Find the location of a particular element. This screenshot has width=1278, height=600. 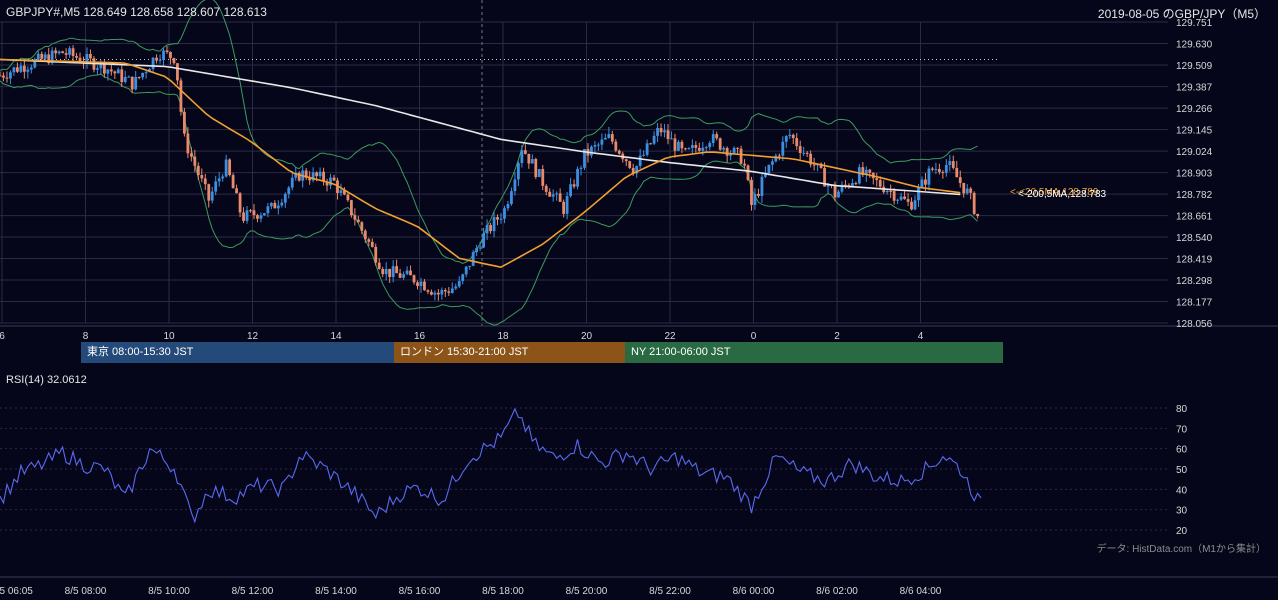

price-tick-label: 128.782 is located at coordinates (1194, 195).